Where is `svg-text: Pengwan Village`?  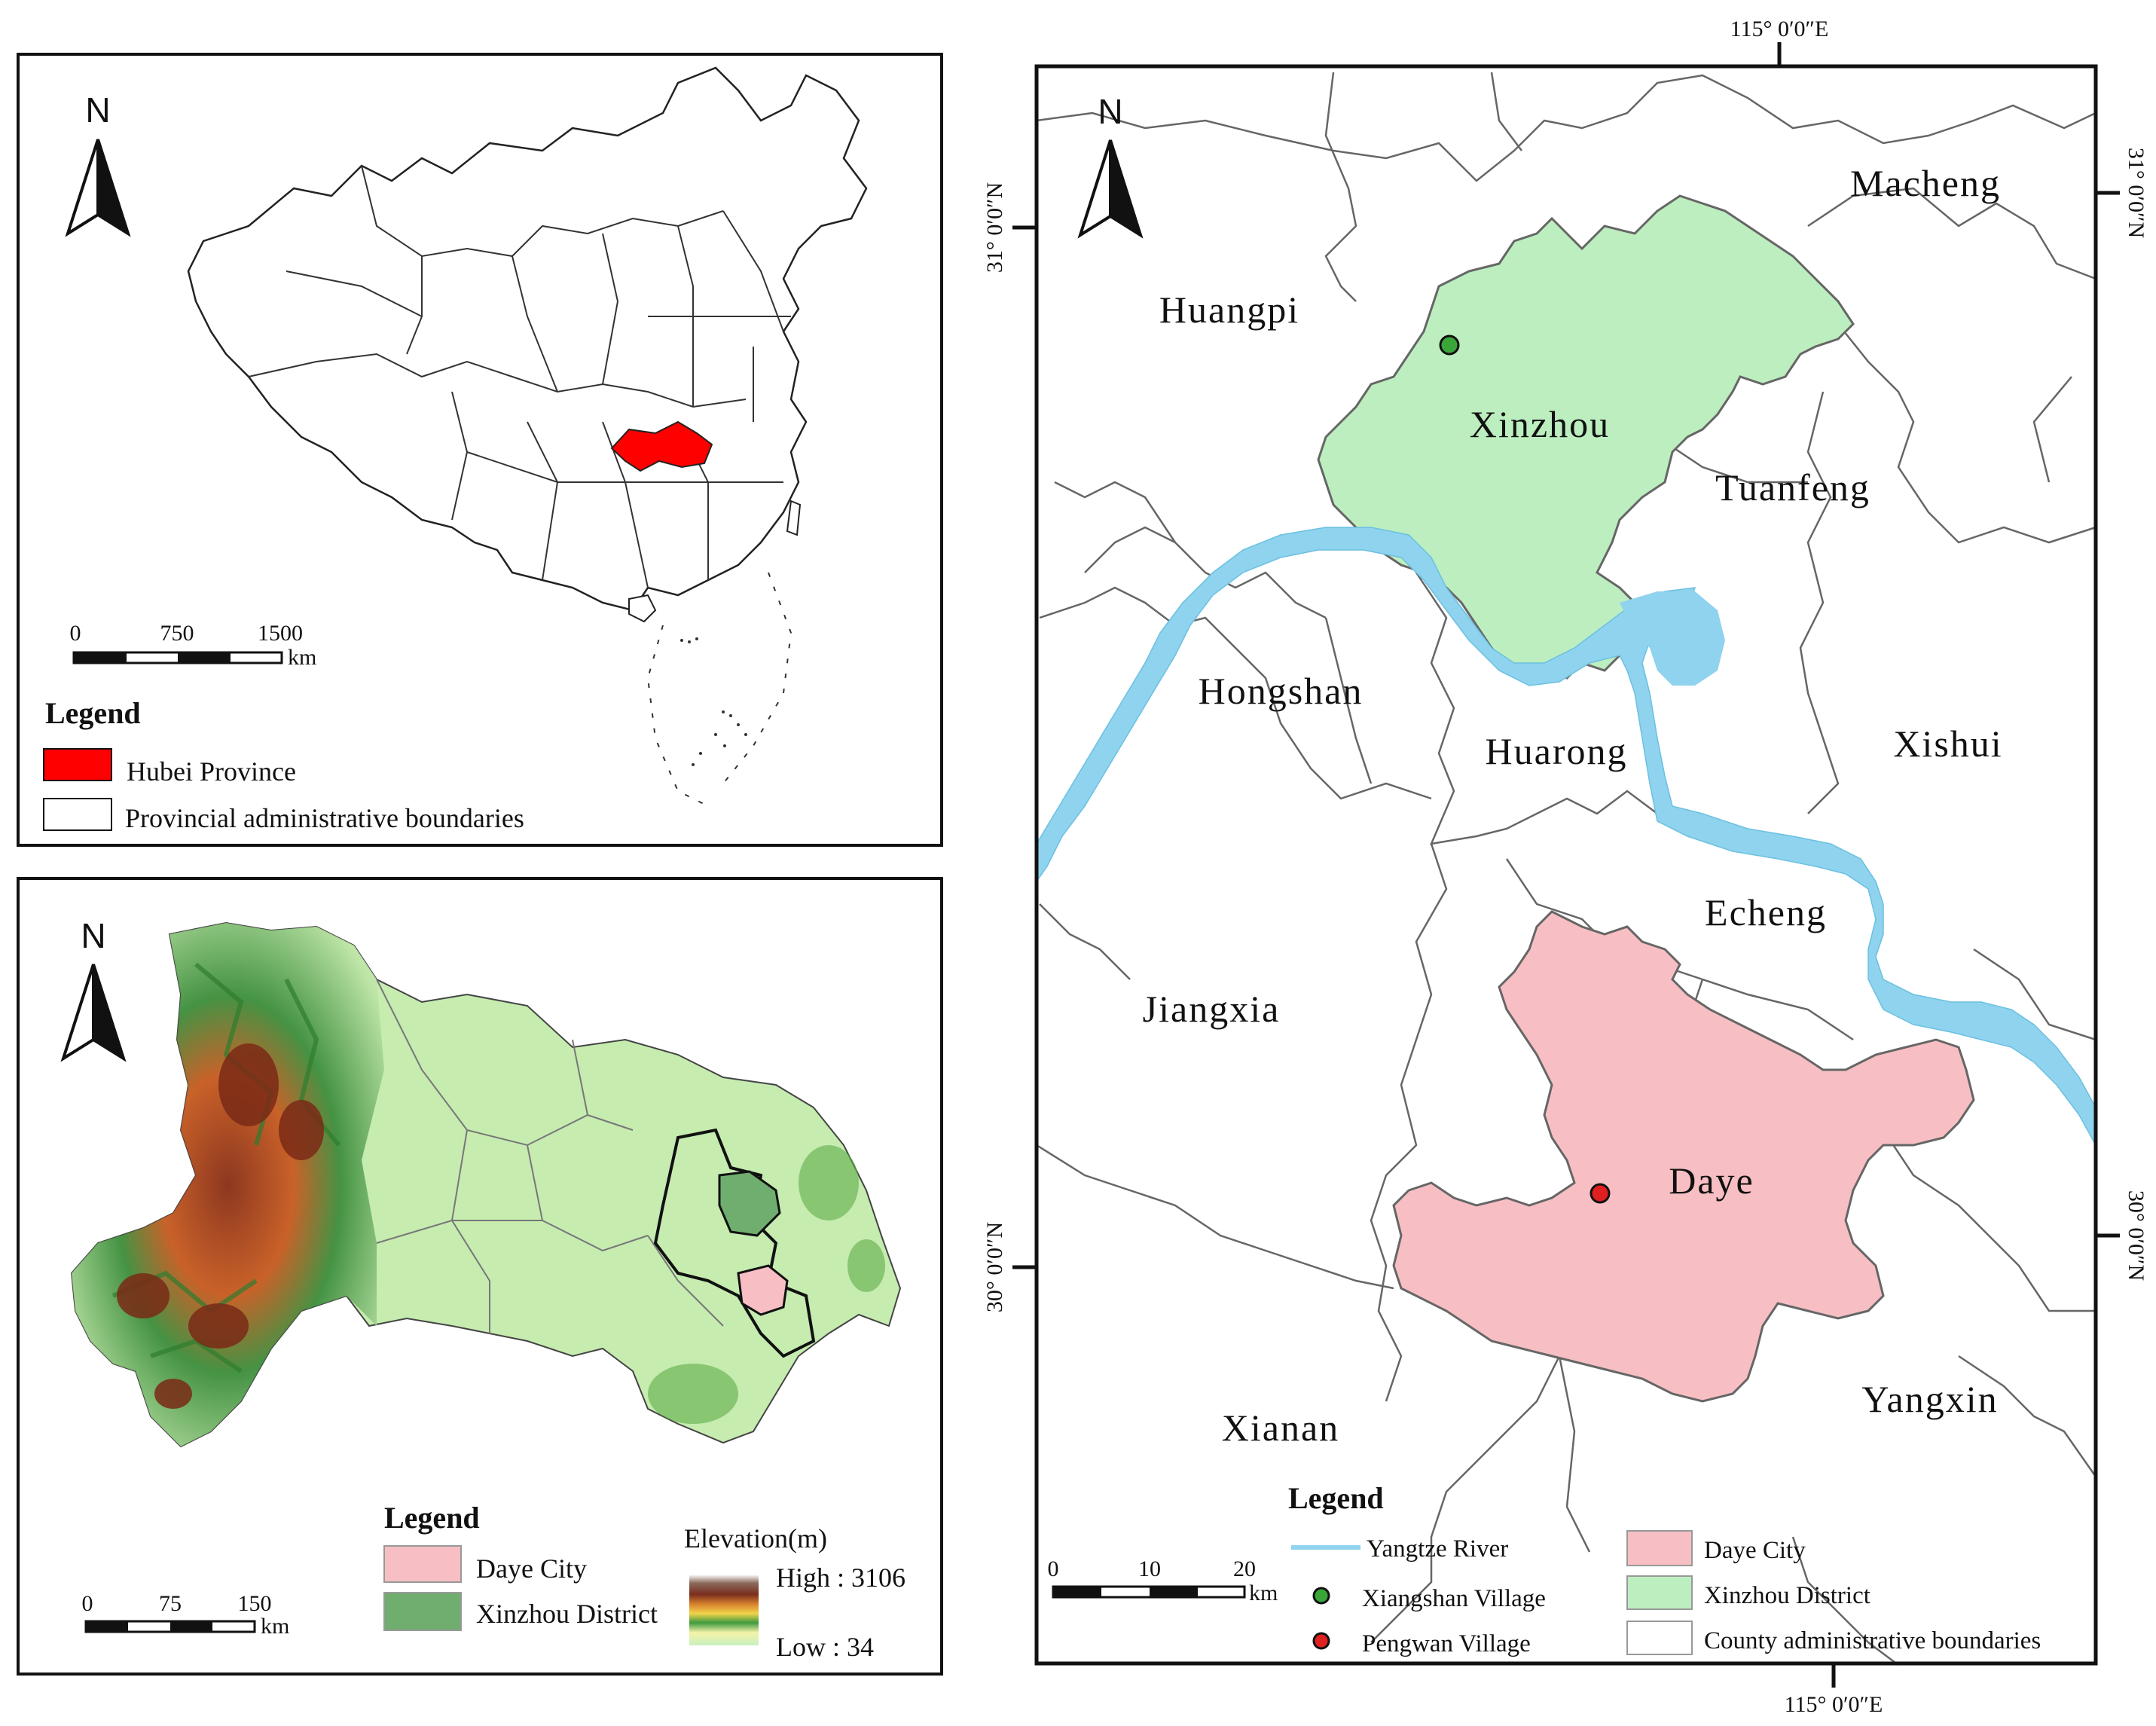
svg-text: Pengwan Village is located at coordinates (1446, 1643).